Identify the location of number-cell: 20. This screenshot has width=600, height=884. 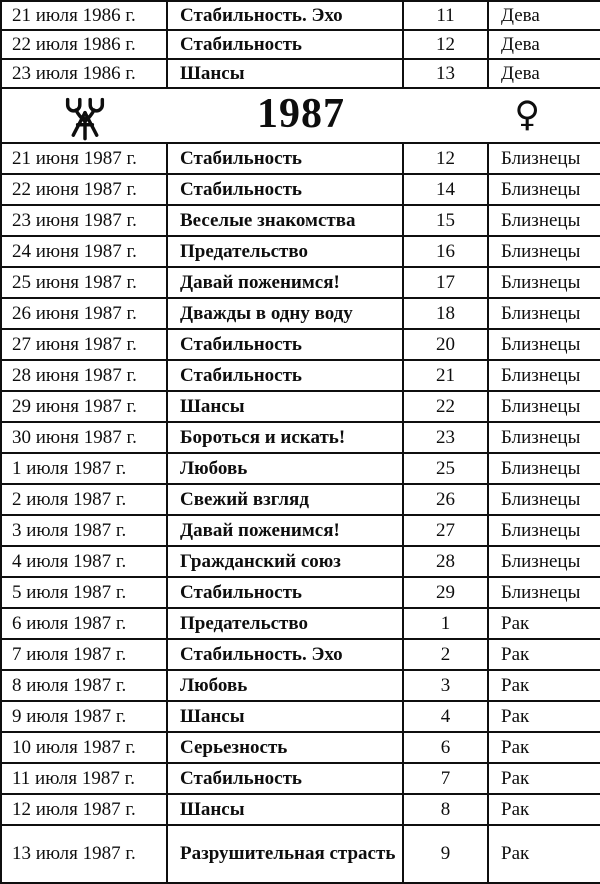
(445, 344).